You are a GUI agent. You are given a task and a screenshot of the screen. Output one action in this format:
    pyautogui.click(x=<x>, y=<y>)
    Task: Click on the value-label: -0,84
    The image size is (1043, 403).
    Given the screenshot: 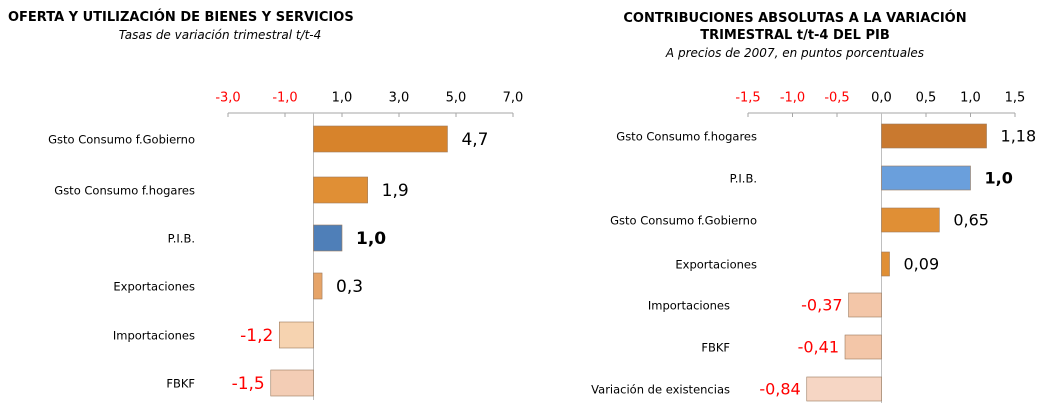 What is the action you would take?
    pyautogui.click(x=779, y=389)
    